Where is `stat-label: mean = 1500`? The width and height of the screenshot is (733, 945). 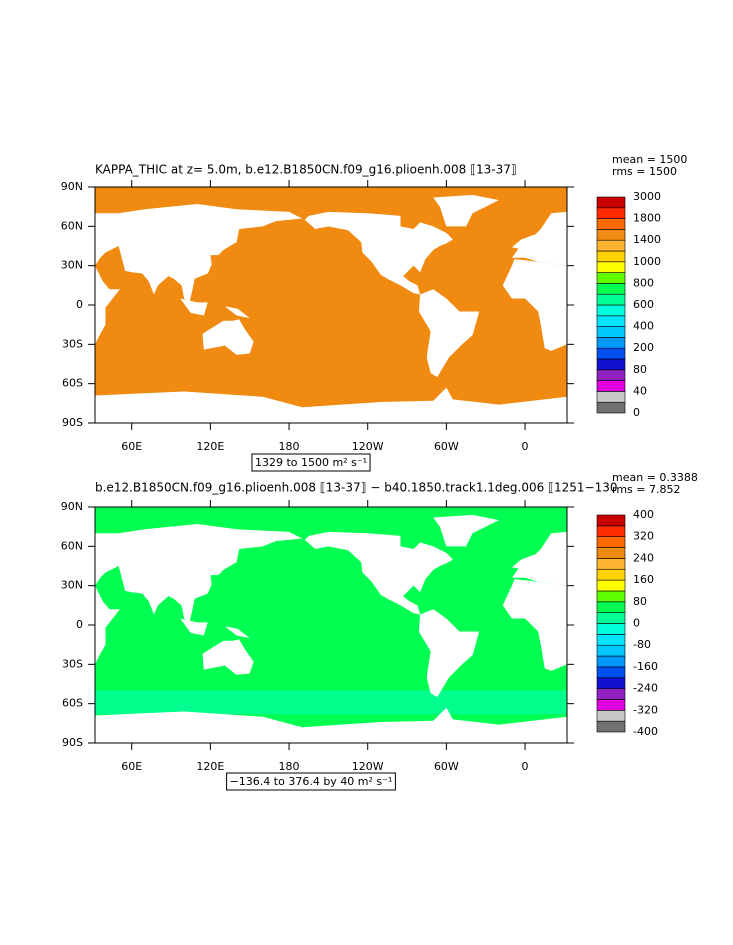
stat-label: mean = 1500 is located at coordinates (649, 159).